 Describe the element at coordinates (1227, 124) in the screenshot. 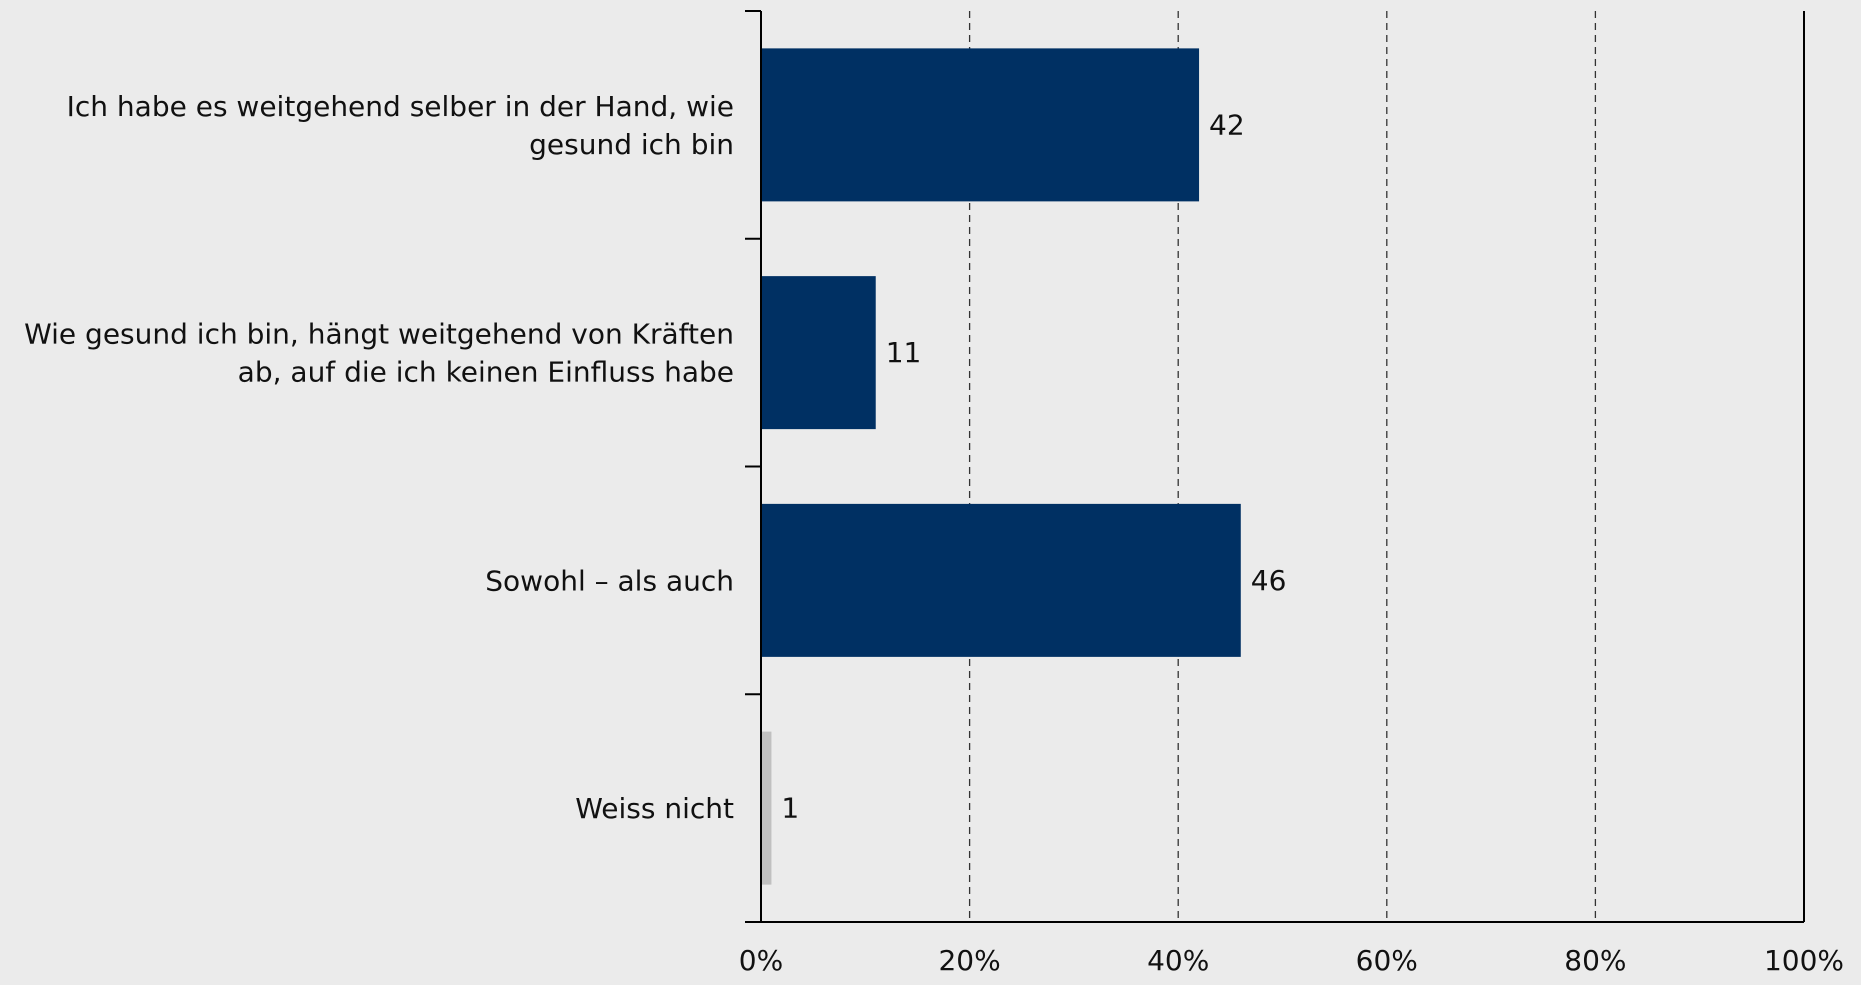

I see `value-label-1: 42` at that location.